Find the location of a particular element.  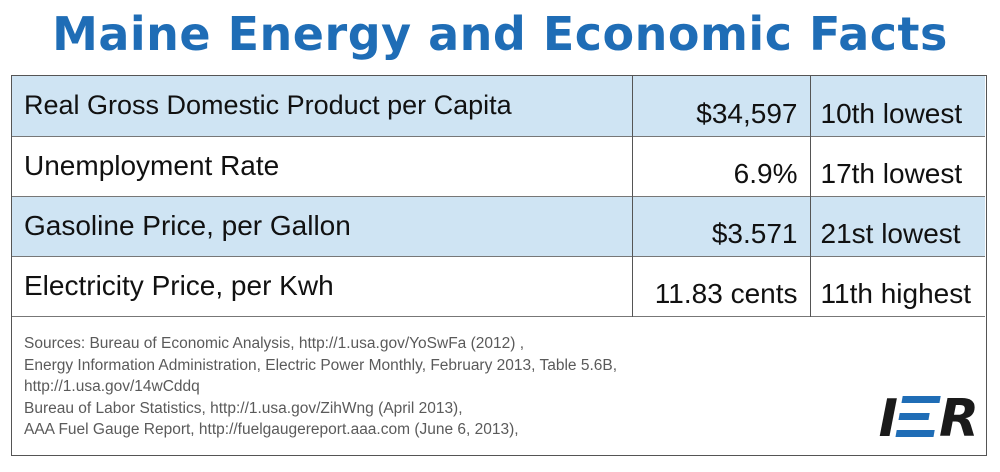

row-value: 11.83 cents is located at coordinates (721, 286).